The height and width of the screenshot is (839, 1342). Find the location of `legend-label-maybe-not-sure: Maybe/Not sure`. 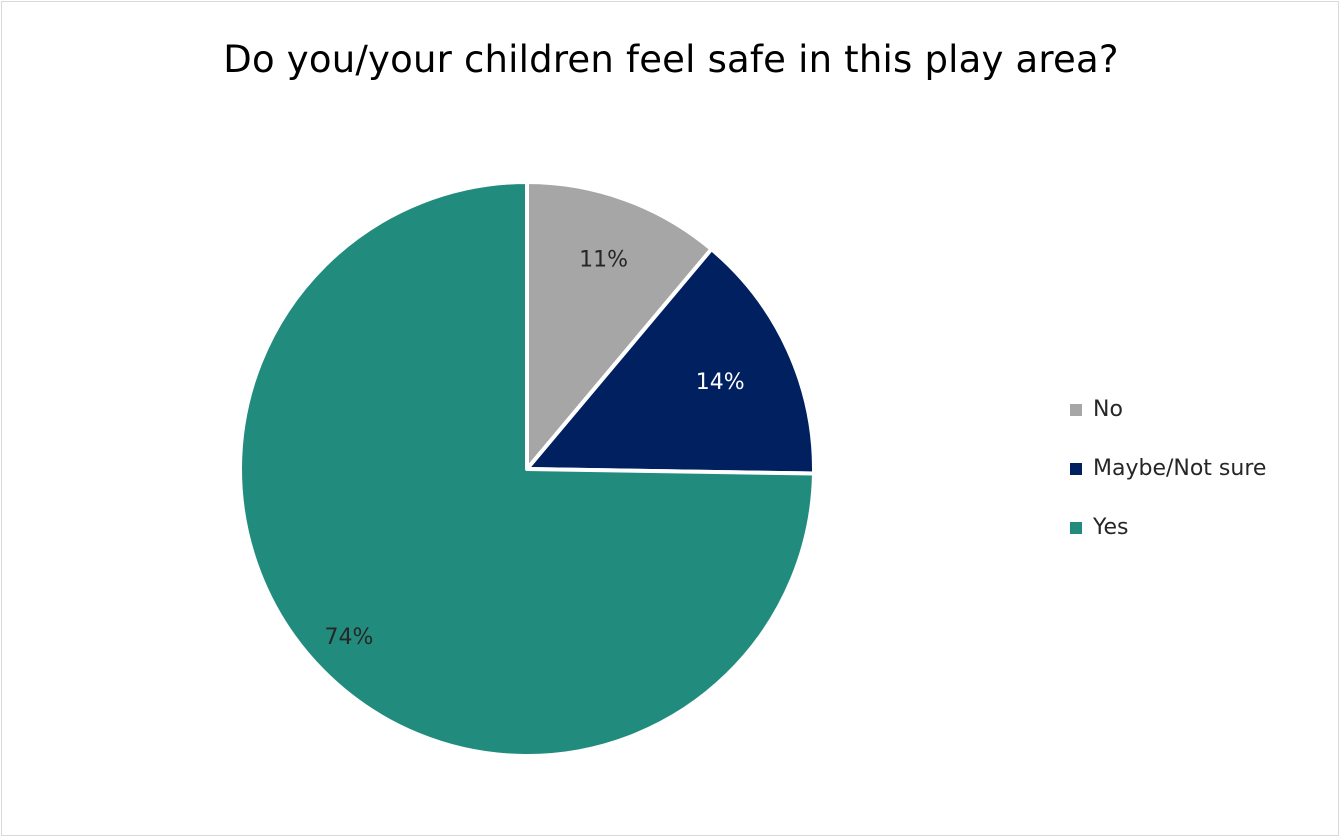

legend-label-maybe-not-sure: Maybe/Not sure is located at coordinates (1180, 468).